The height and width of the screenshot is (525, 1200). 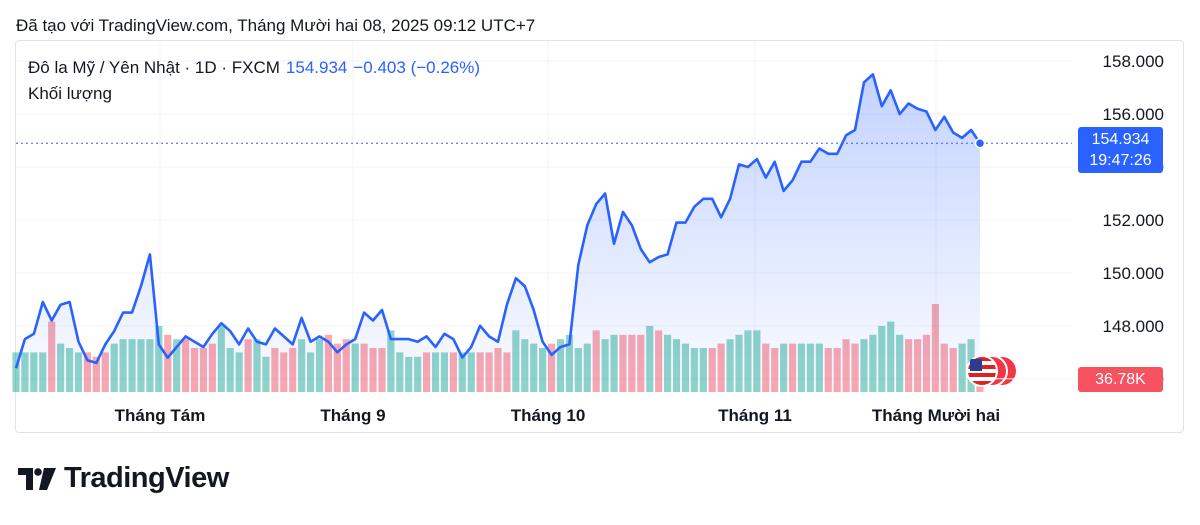 I want to click on last-price-value: 154.934, so click(x=316, y=67).